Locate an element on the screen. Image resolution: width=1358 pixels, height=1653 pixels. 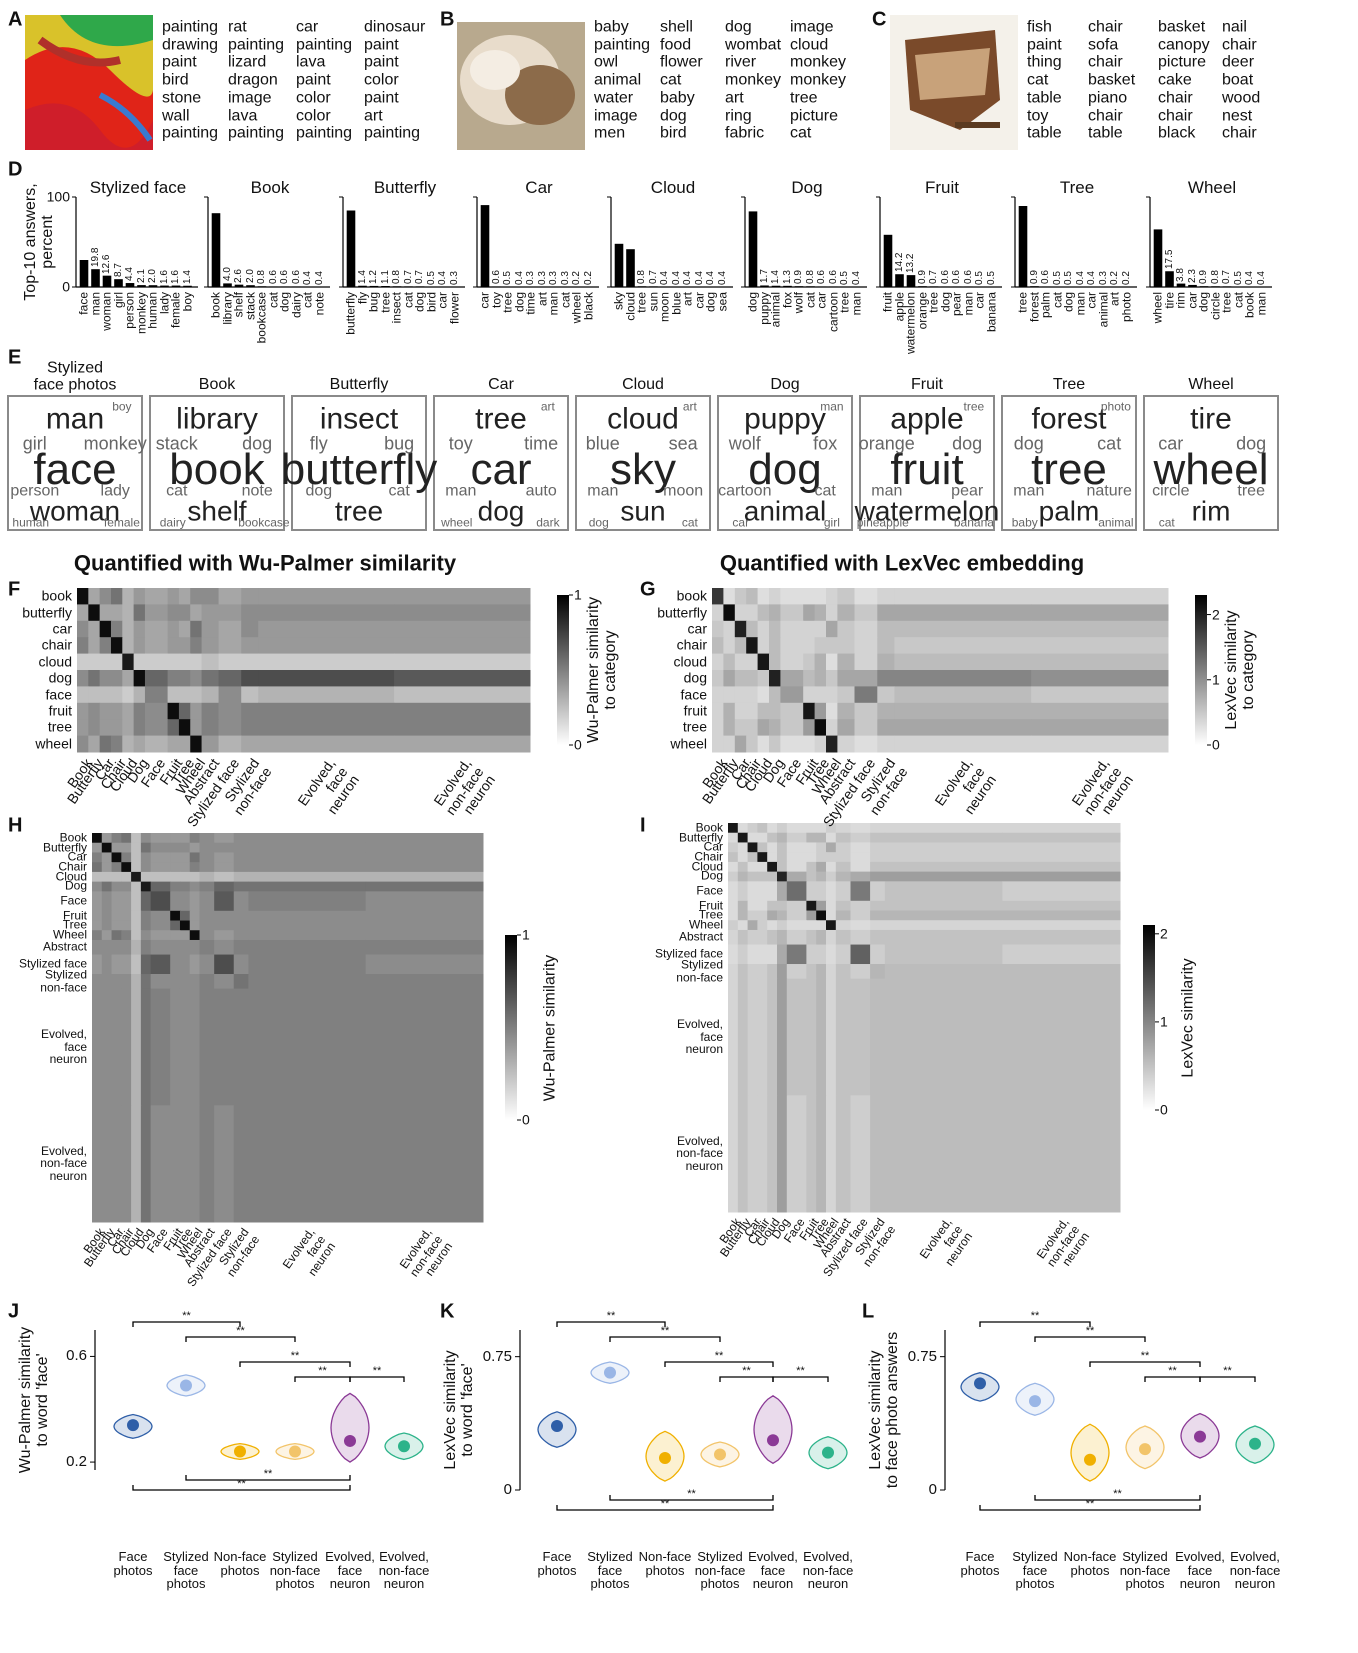
x-tick-label: photo is located at coordinates (1126, 307).